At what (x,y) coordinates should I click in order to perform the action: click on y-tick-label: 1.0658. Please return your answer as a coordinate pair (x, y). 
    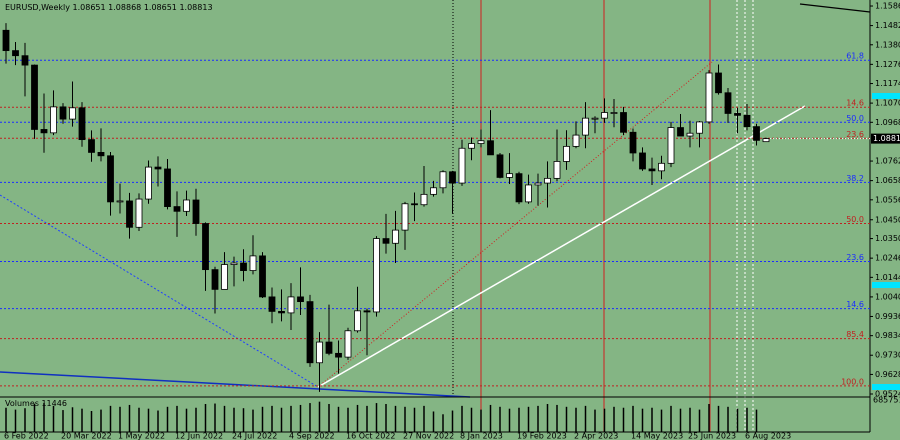
    Looking at the image, I should click on (887, 180).